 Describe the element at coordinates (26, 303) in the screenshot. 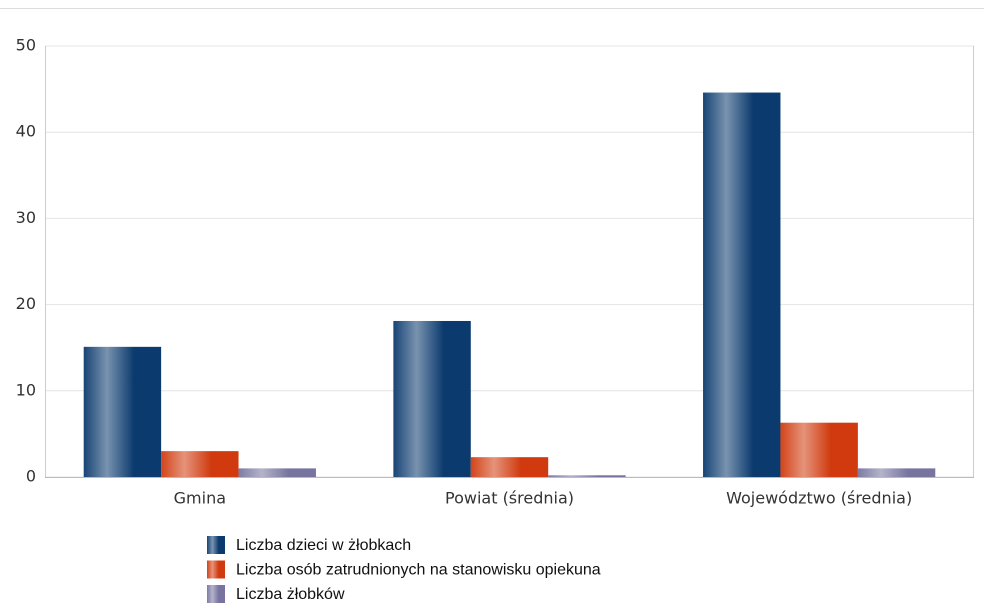

I see `y-tick-label: 20` at that location.